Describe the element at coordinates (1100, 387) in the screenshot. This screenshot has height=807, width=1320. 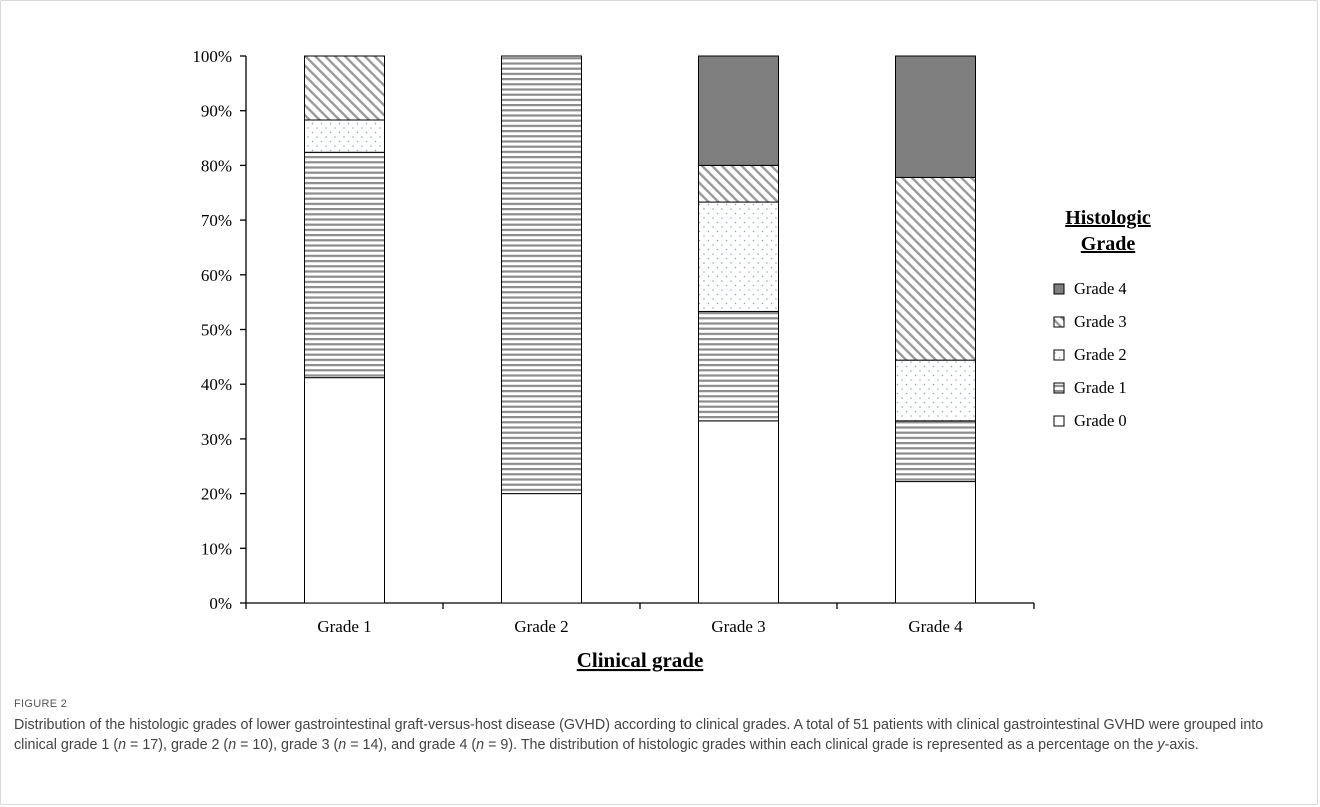
I see `legend-label: Grade 1` at that location.